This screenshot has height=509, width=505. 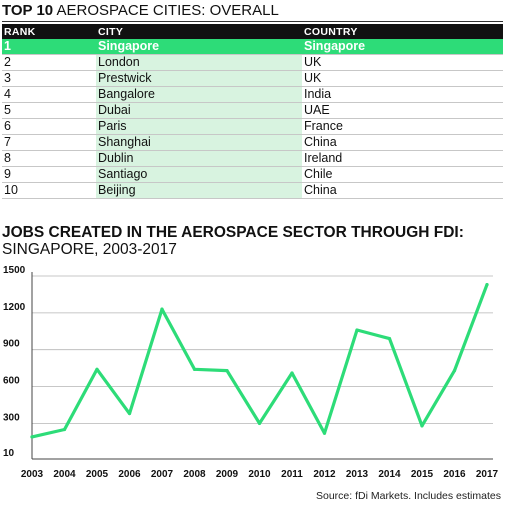 What do you see at coordinates (252, 158) in the screenshot?
I see `table-row: 8 Dublin Ireland` at bounding box center [252, 158].